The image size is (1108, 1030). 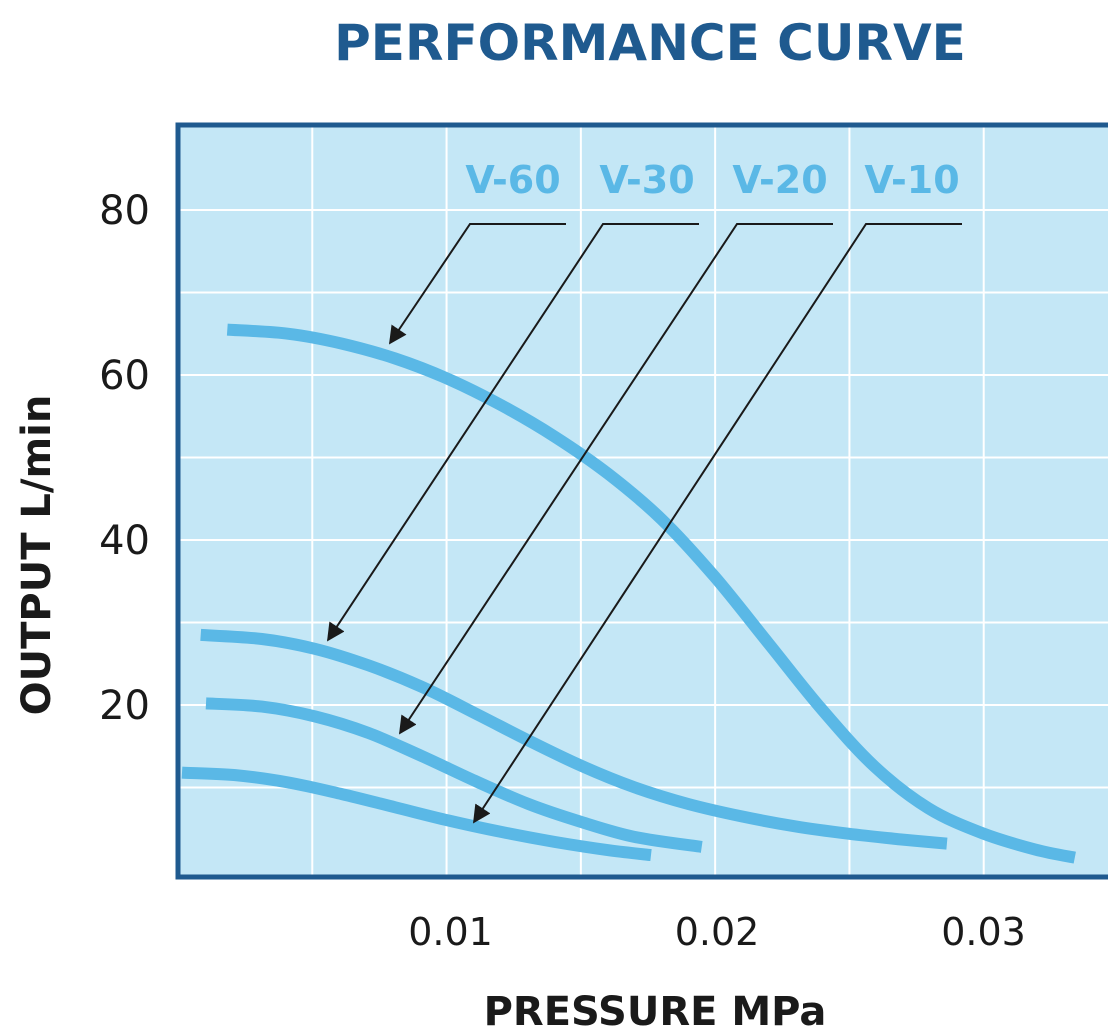 I want to click on y-tick-label: 20, so click(x=124, y=706).